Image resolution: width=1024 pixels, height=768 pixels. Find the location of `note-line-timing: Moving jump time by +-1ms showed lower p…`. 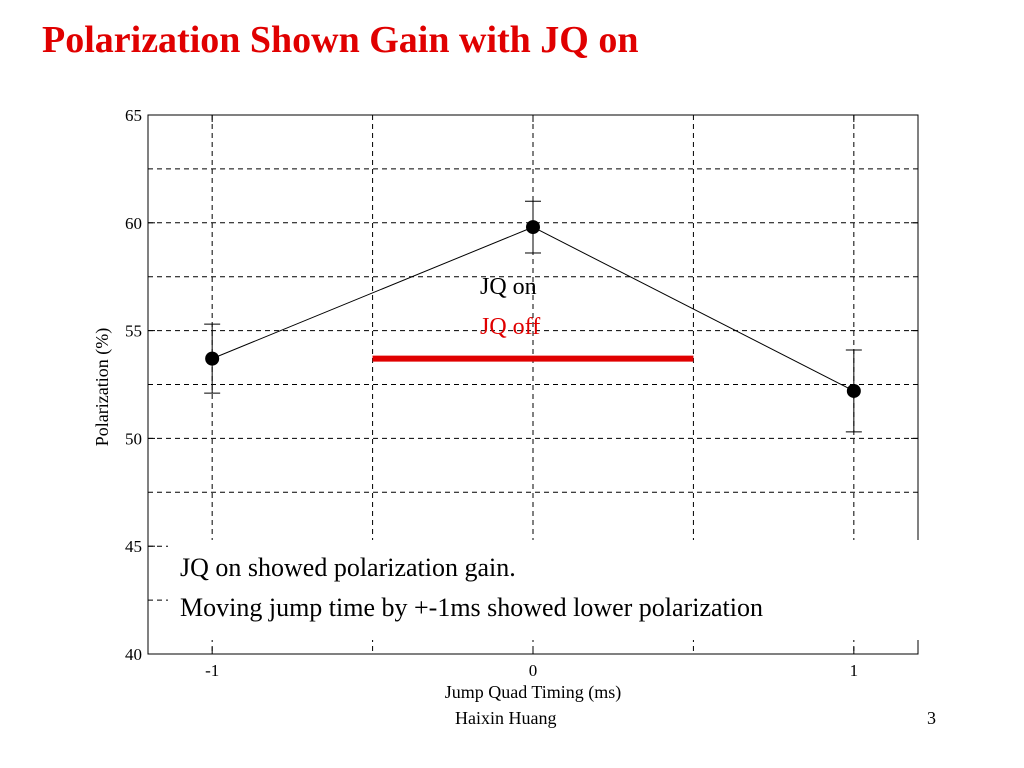

note-line-timing: Moving jump time by +-1ms showed lower p… is located at coordinates (471, 607).